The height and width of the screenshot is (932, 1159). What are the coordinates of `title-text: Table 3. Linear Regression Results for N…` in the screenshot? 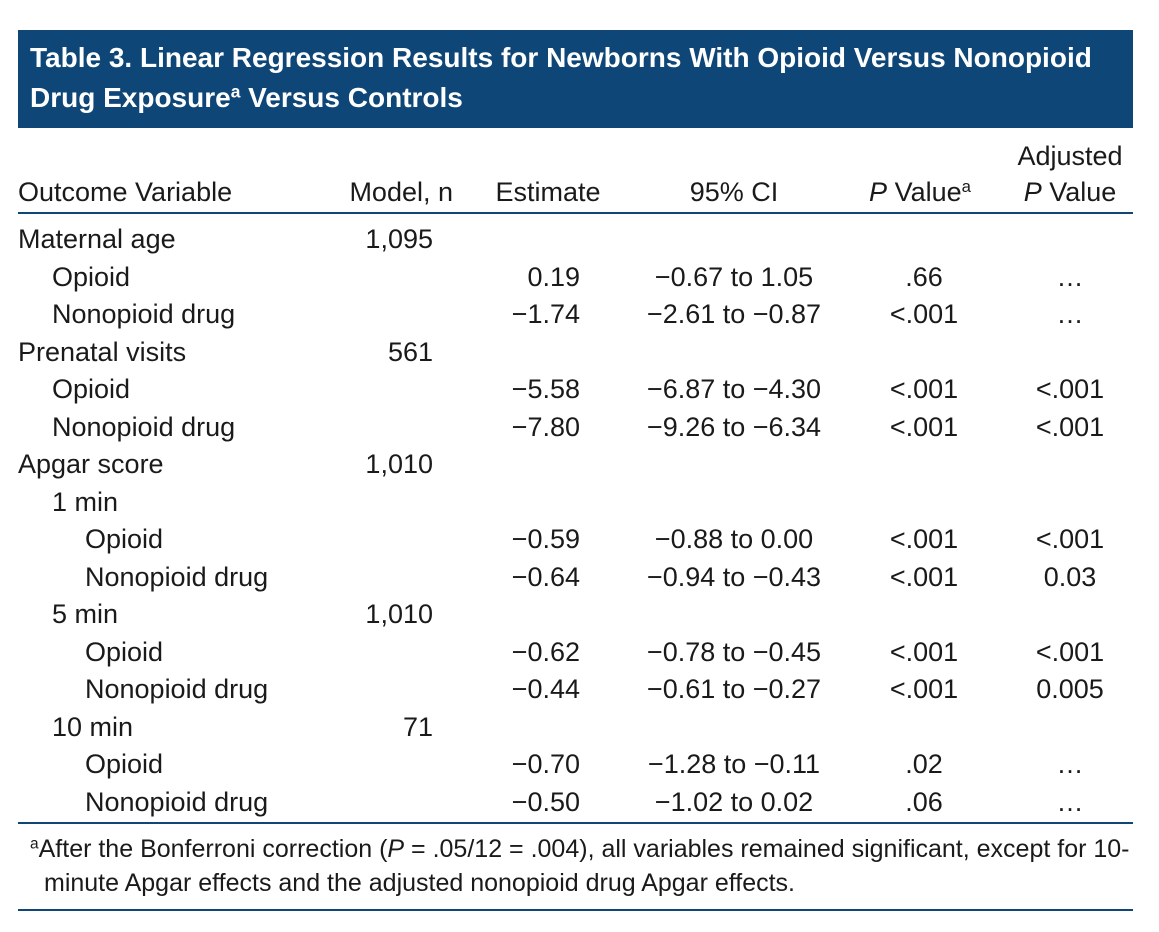 It's located at (561, 77).